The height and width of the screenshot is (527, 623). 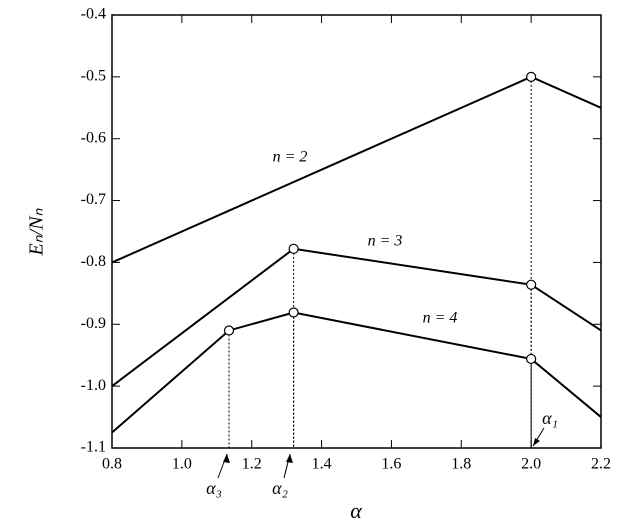 What do you see at coordinates (93, 323) in the screenshot?
I see `y-tick-label: -0.9` at bounding box center [93, 323].